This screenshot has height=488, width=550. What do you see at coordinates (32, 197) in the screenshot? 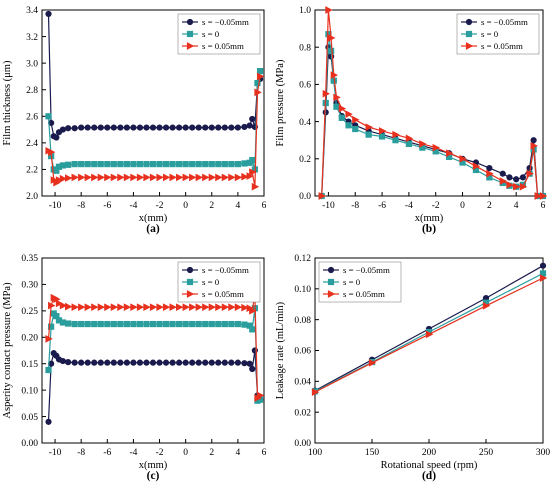
I see `y-tick-label: 2.0` at bounding box center [32, 197].